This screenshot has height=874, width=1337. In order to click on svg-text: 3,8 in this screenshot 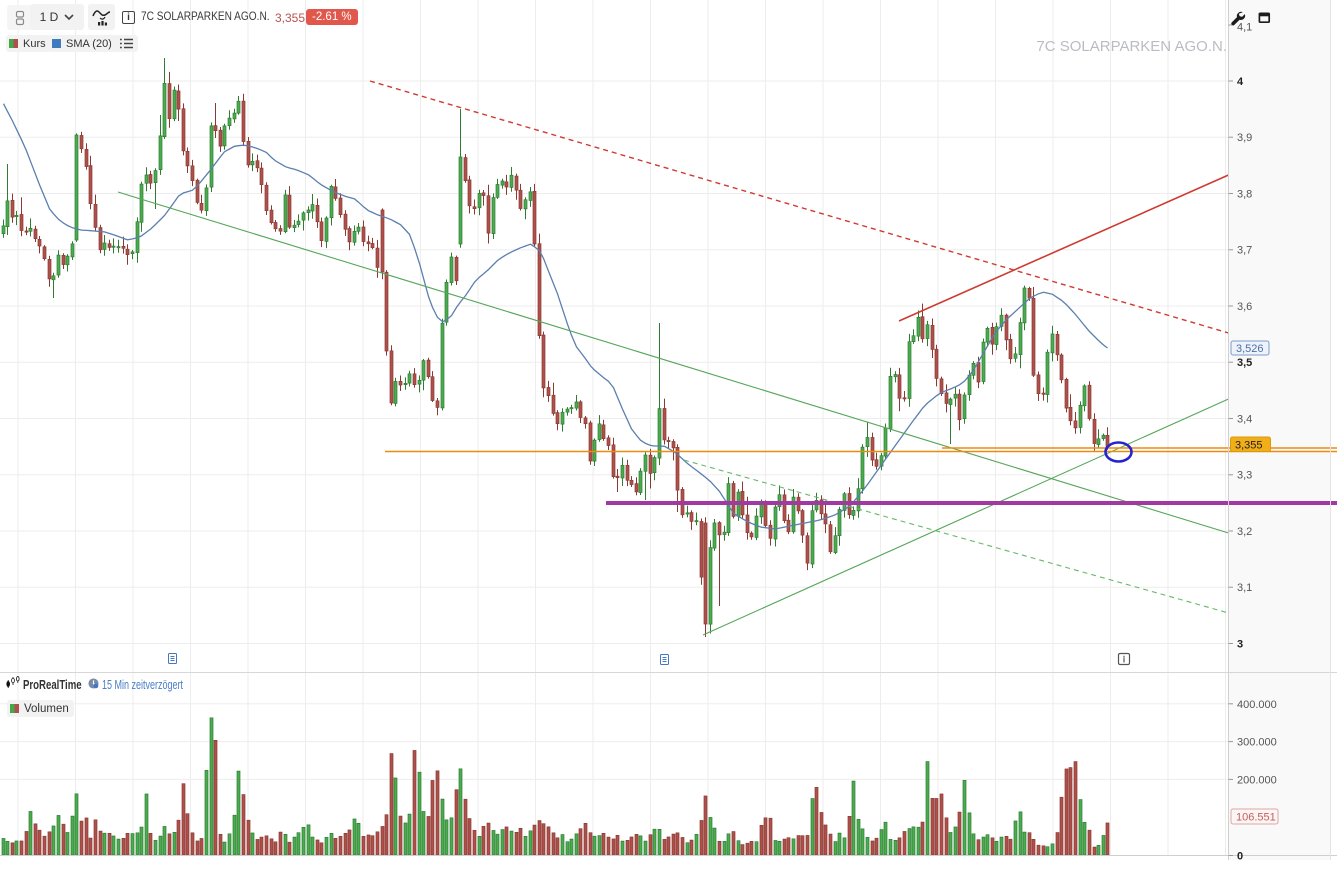, I will do `click(1244, 194)`.